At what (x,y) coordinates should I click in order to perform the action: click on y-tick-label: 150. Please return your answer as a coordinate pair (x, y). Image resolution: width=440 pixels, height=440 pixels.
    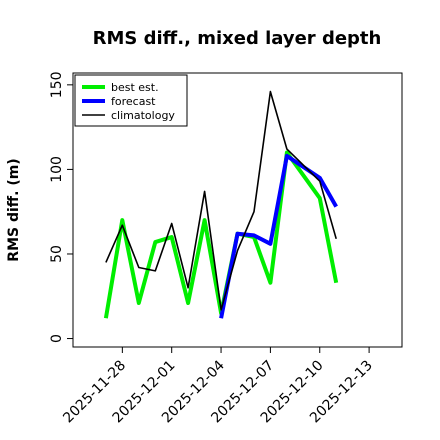
    Looking at the image, I should click on (57, 84).